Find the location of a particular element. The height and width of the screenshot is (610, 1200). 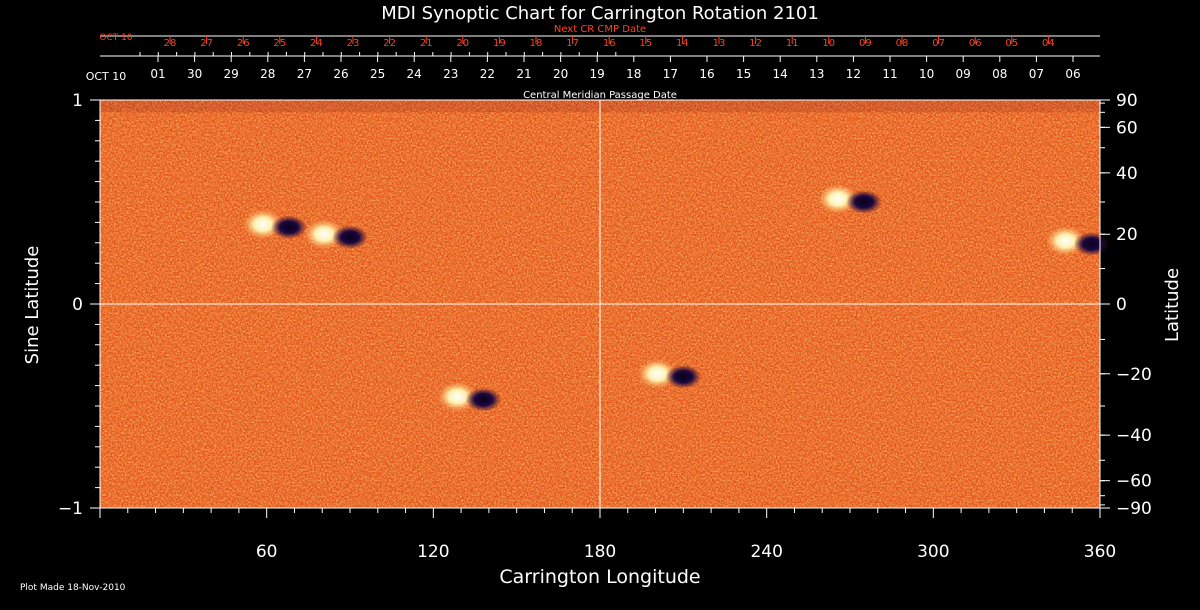

cmp-date-label: 17 is located at coordinates (670, 74).